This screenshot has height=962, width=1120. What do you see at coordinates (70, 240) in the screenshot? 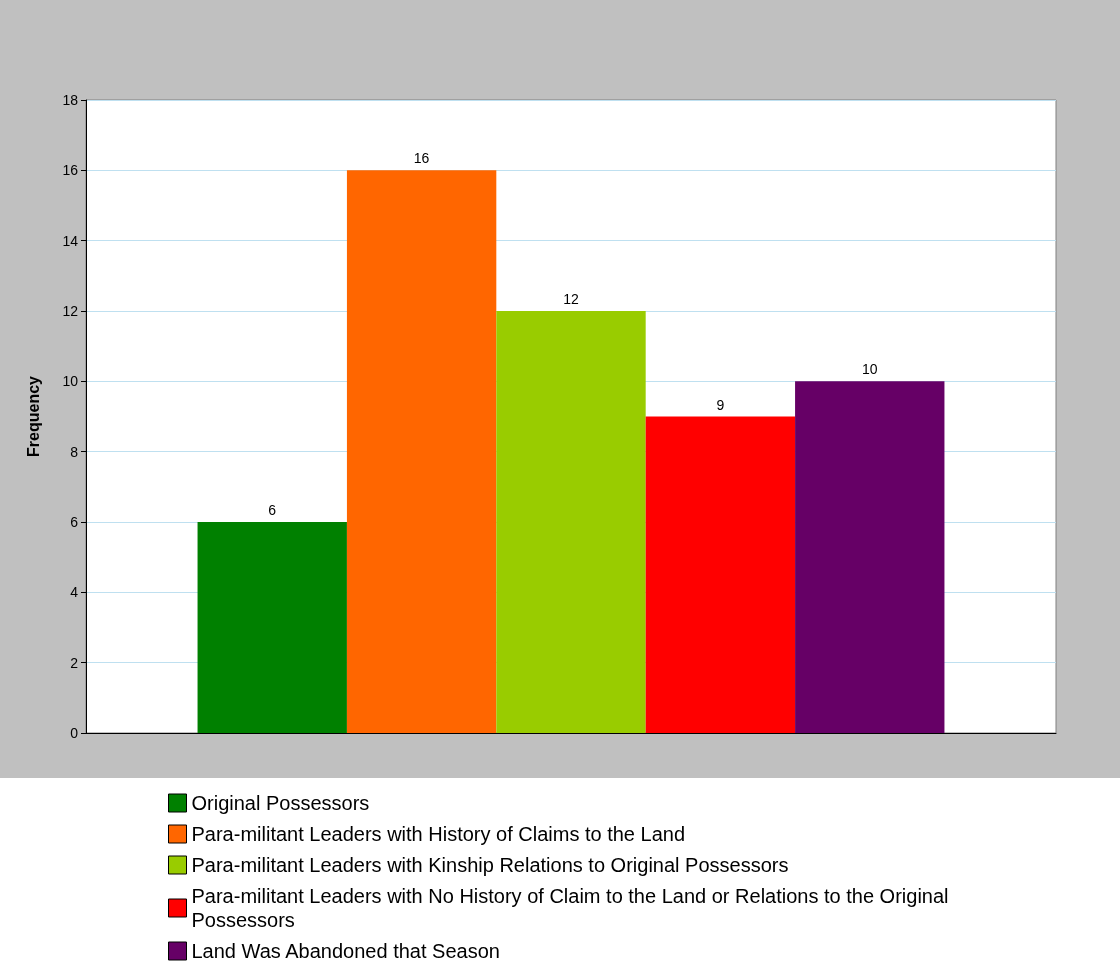
I see `y-tick-label: 14` at bounding box center [70, 240].